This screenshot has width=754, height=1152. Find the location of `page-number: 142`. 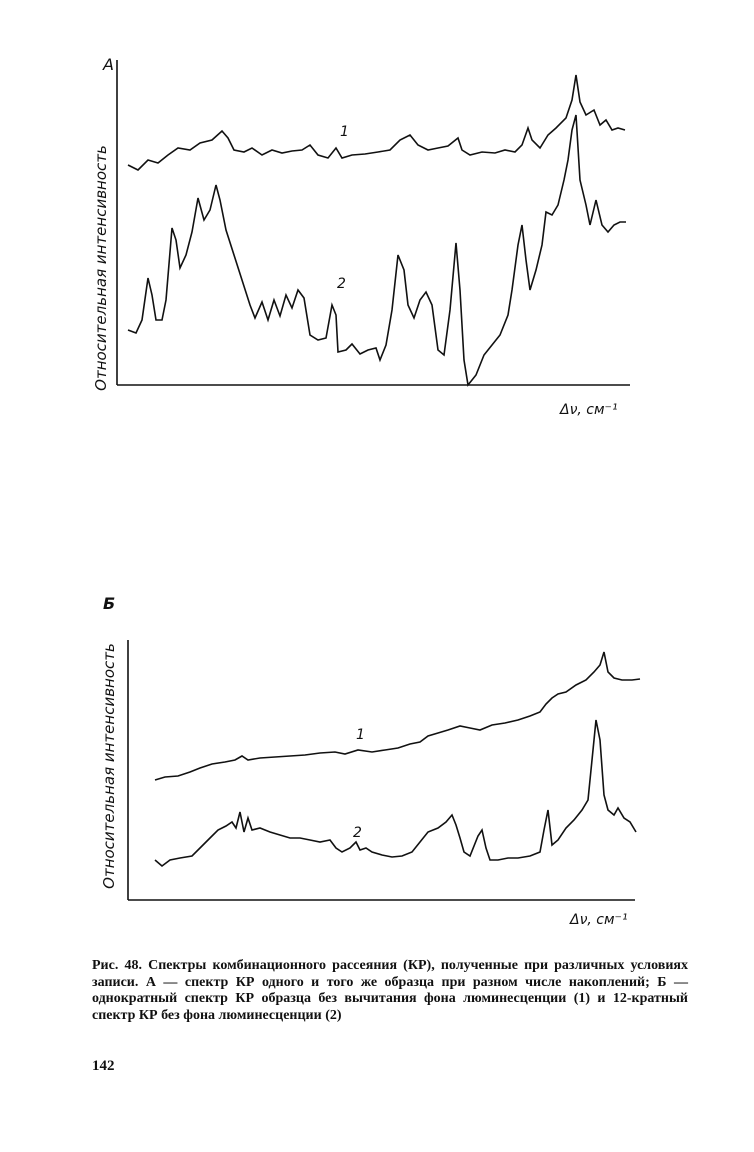

page-number: 142 is located at coordinates (103, 1066).